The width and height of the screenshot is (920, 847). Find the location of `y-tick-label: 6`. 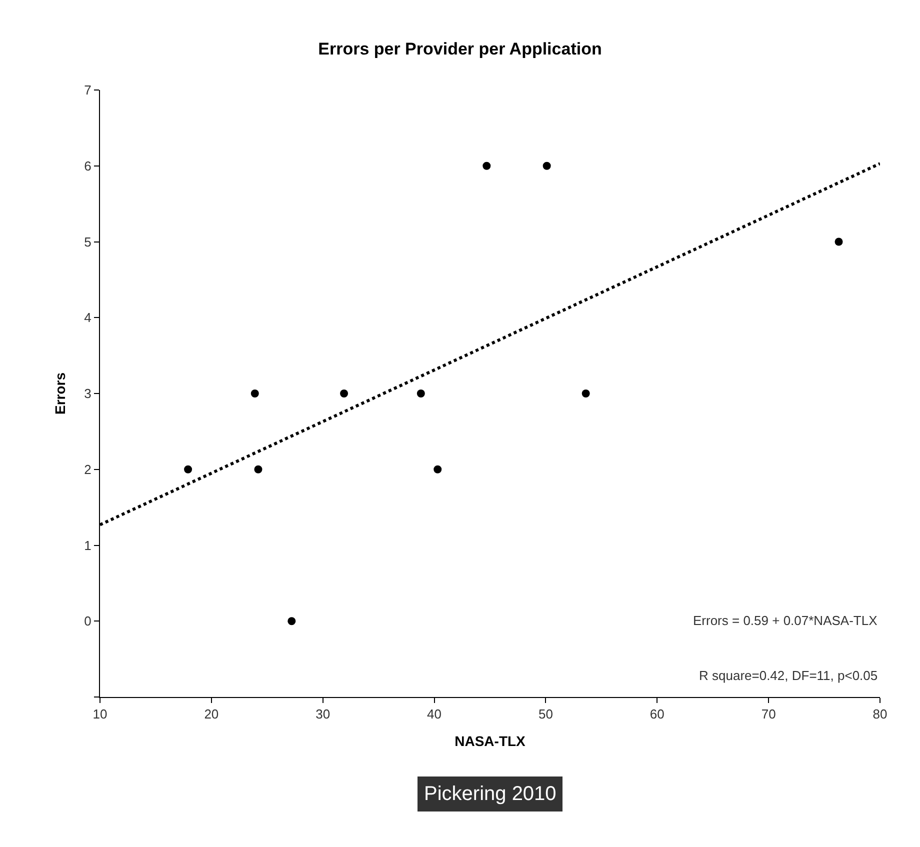

y-tick-label: 6 is located at coordinates (88, 166).